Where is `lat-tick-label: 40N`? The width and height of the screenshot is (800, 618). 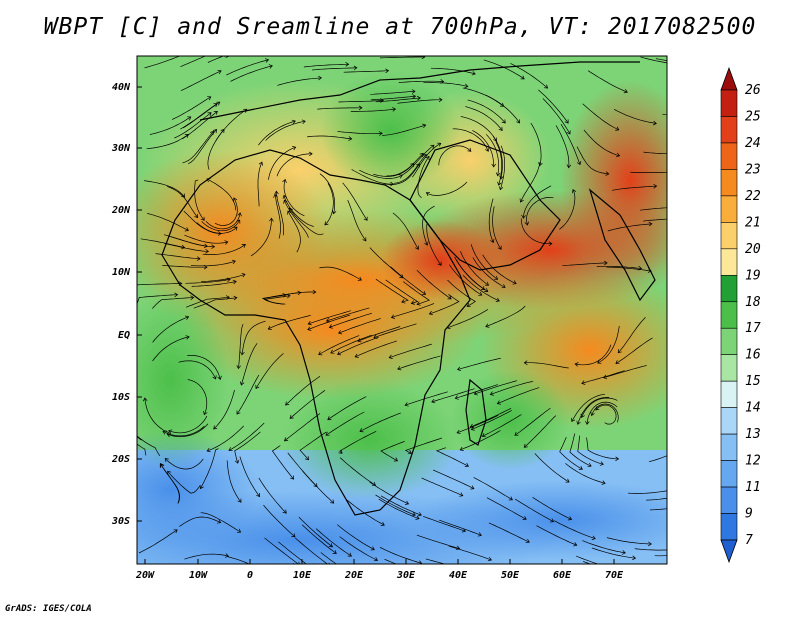
lat-tick-label: 40N is located at coordinates (121, 87).